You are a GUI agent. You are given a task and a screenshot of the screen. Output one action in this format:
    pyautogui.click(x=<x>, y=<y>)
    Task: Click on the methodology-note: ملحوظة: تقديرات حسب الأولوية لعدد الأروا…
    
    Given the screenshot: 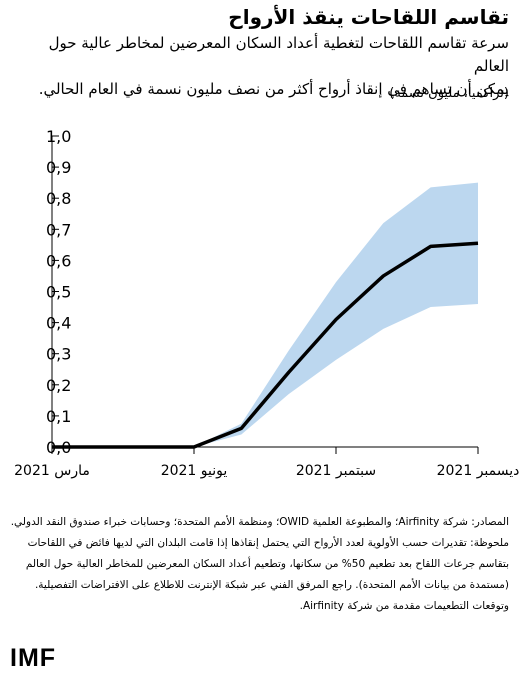 What is the action you would take?
    pyautogui.click(x=267, y=574)
    